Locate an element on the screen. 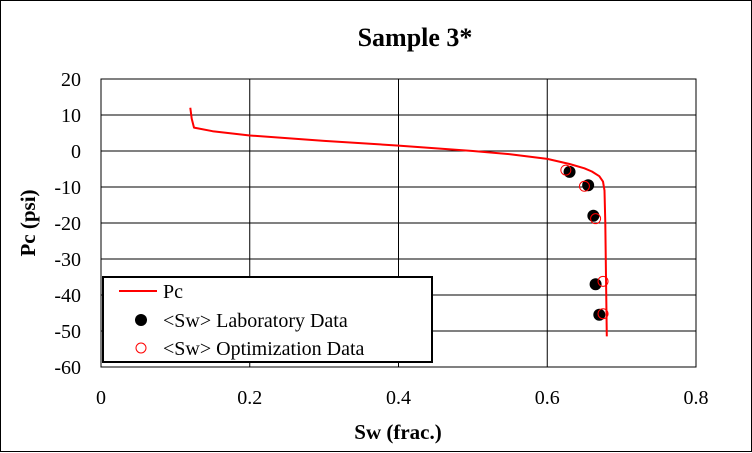 The height and width of the screenshot is (453, 752). legend-label-pc: Pc is located at coordinates (173, 292).